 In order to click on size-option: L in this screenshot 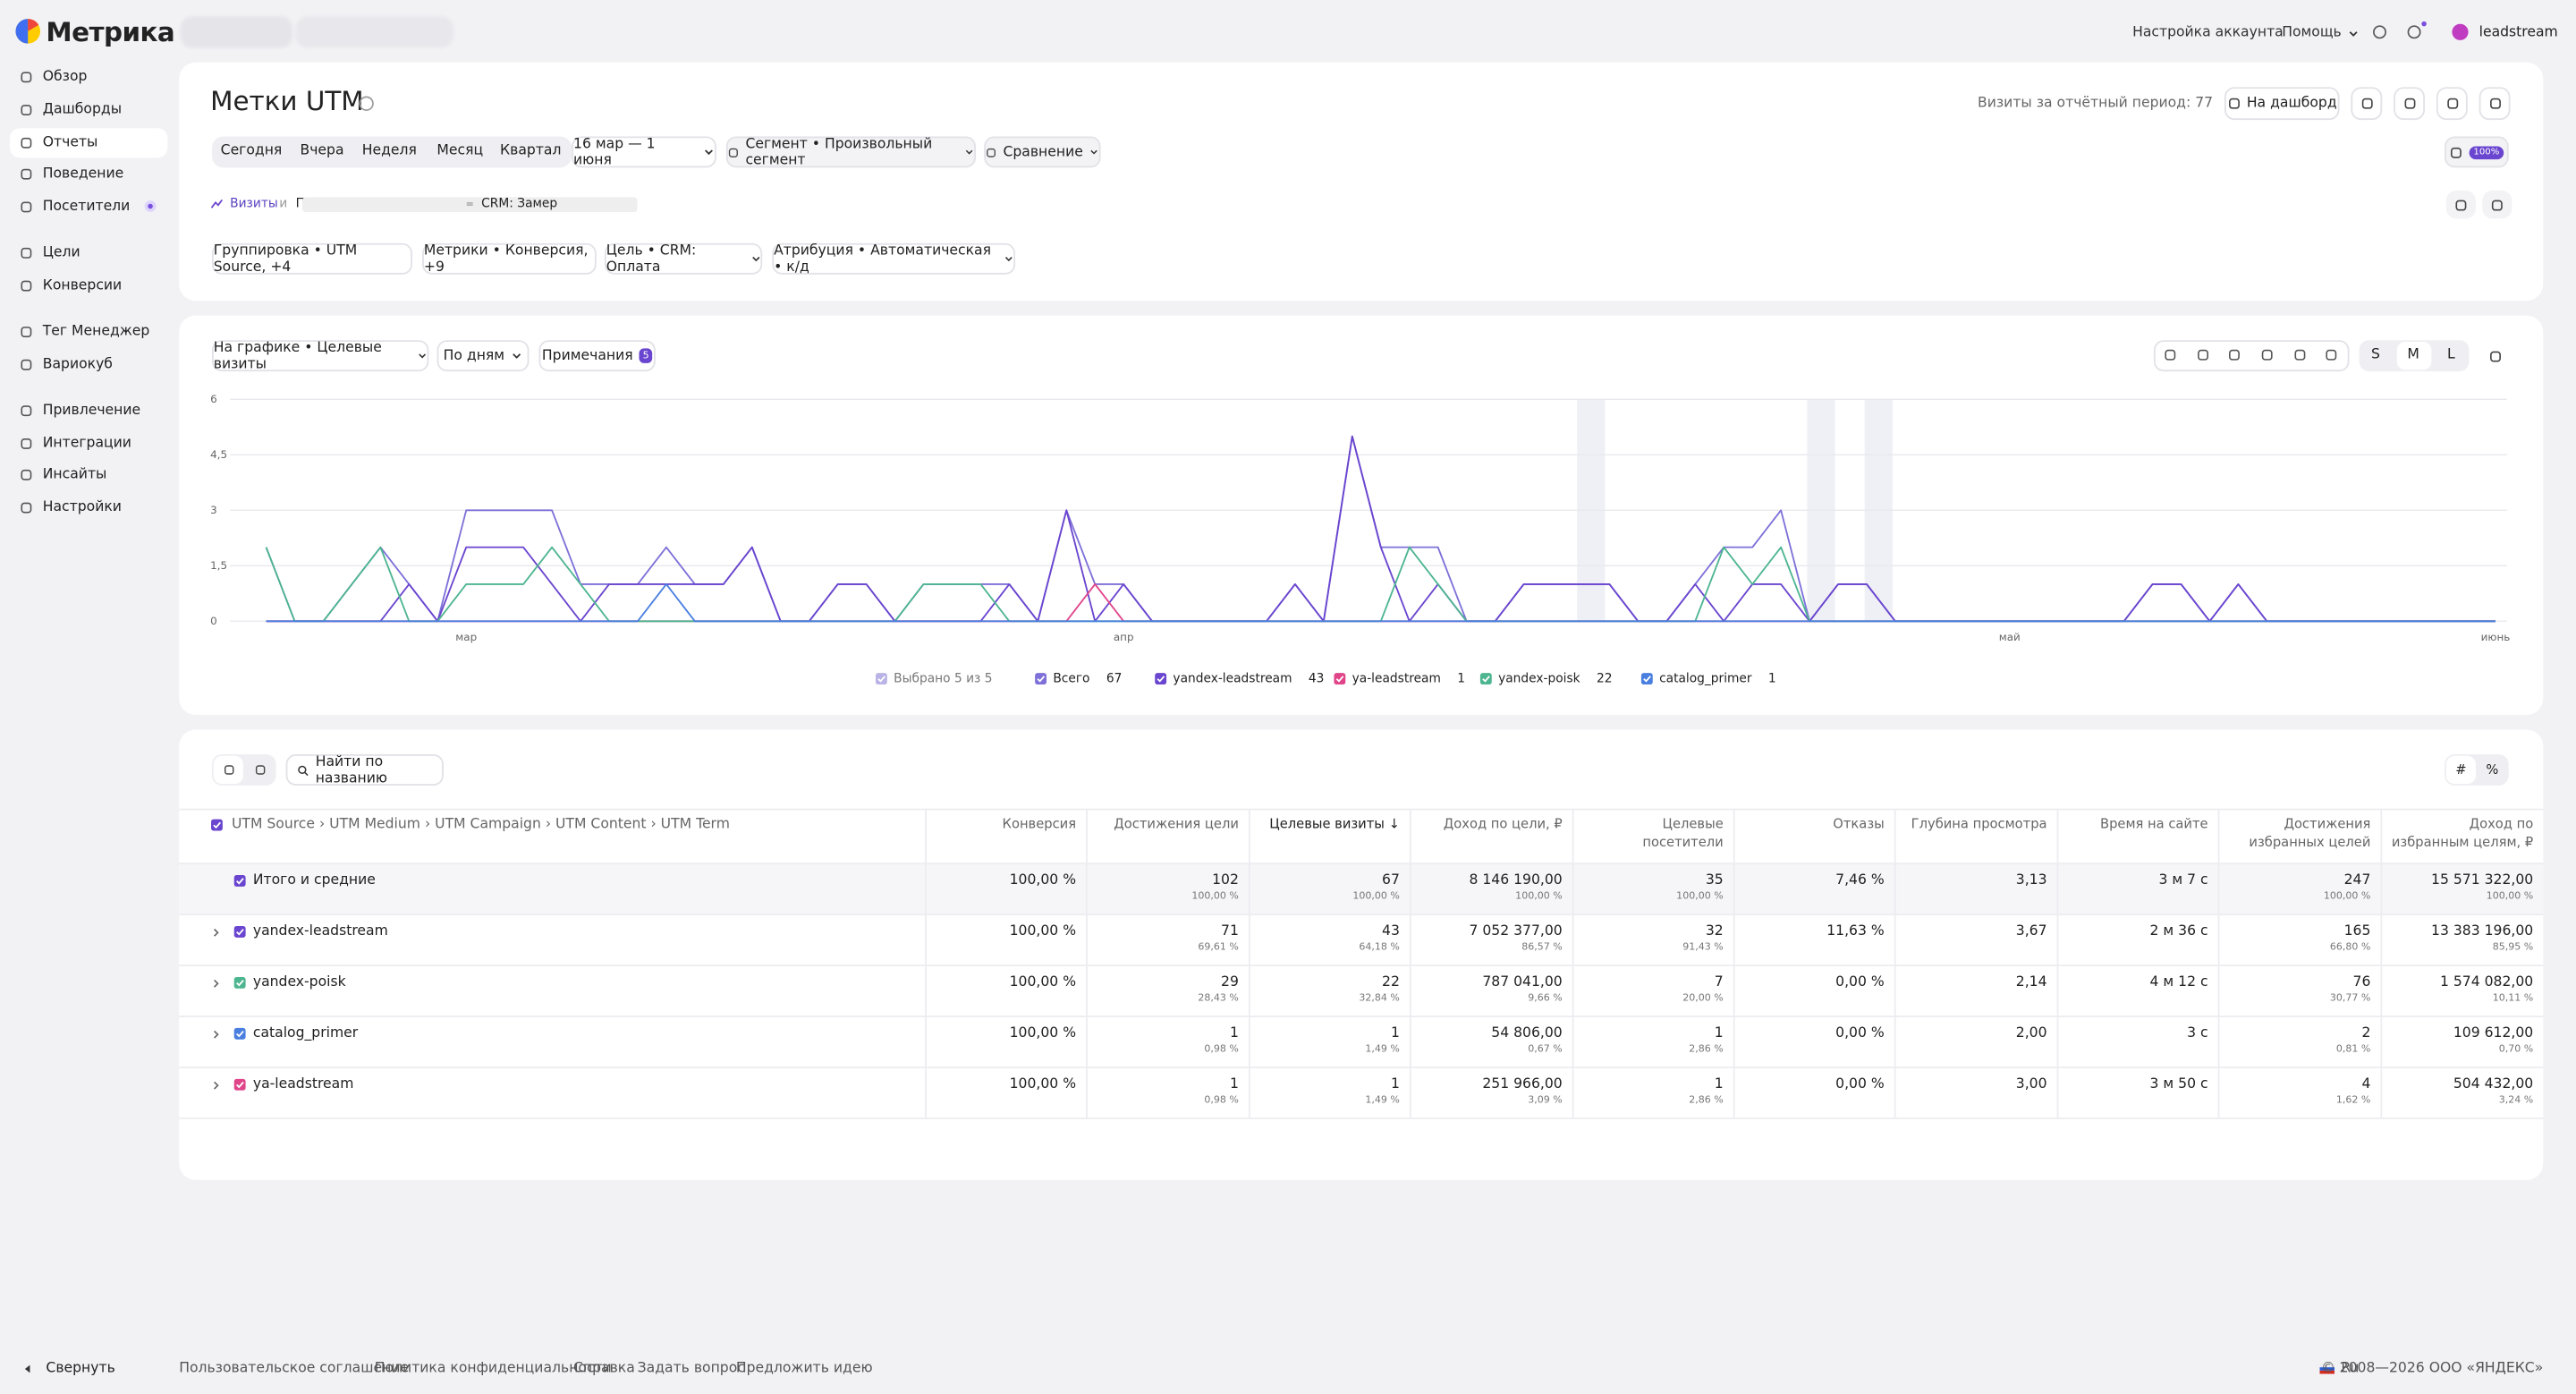, I will do `click(2451, 354)`.